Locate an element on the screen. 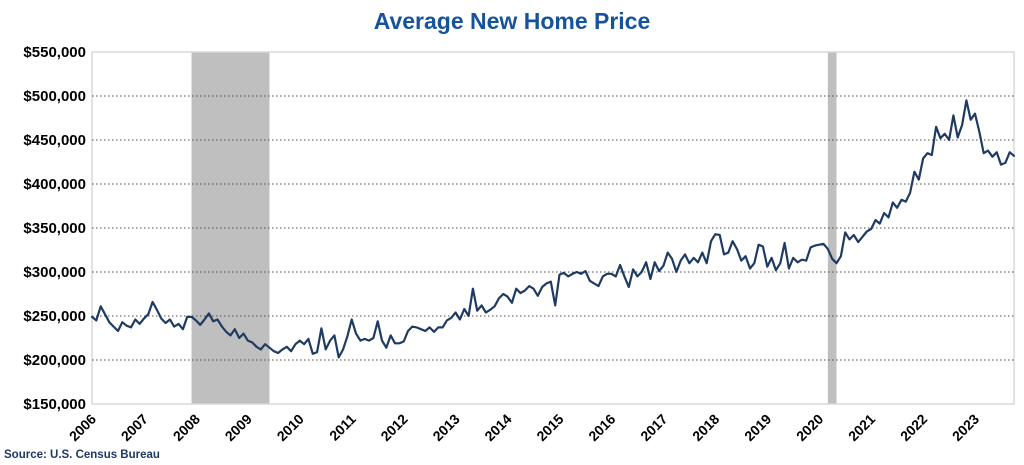 The width and height of the screenshot is (1024, 465). x-axis-tick-label: 2012 is located at coordinates (393, 427).